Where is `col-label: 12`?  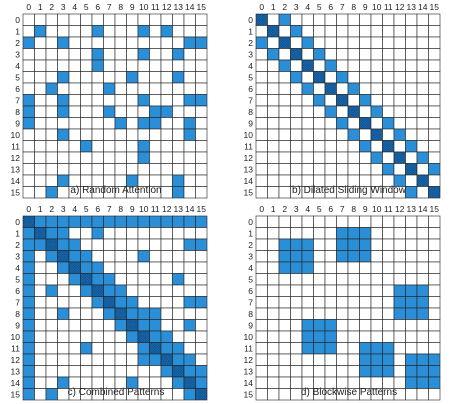 col-label: 12 is located at coordinates (400, 209).